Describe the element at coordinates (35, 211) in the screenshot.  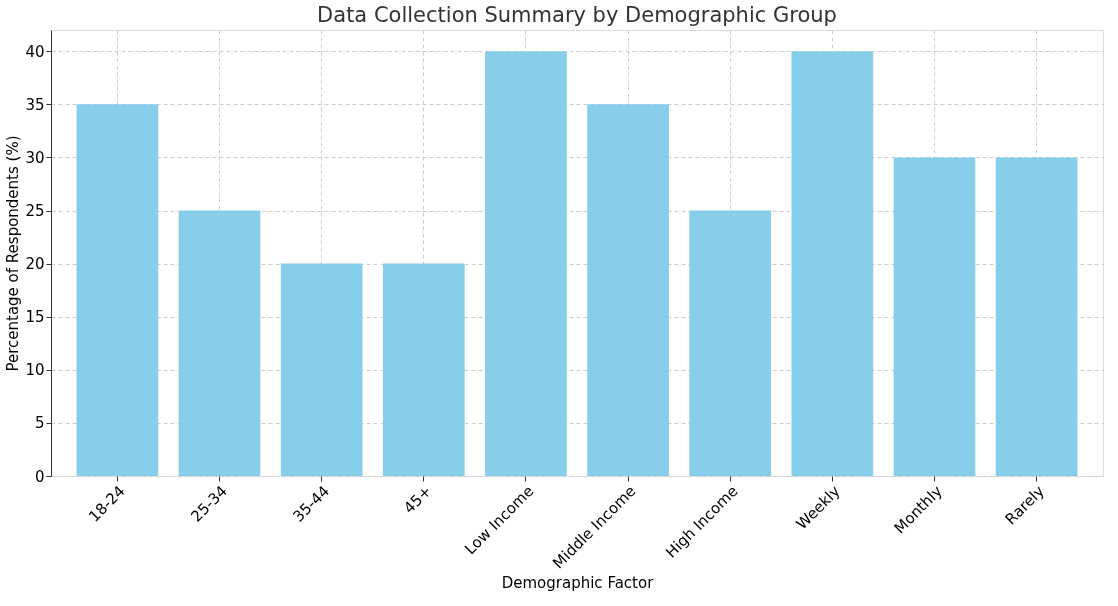
I see `y-tick-label: 25` at that location.